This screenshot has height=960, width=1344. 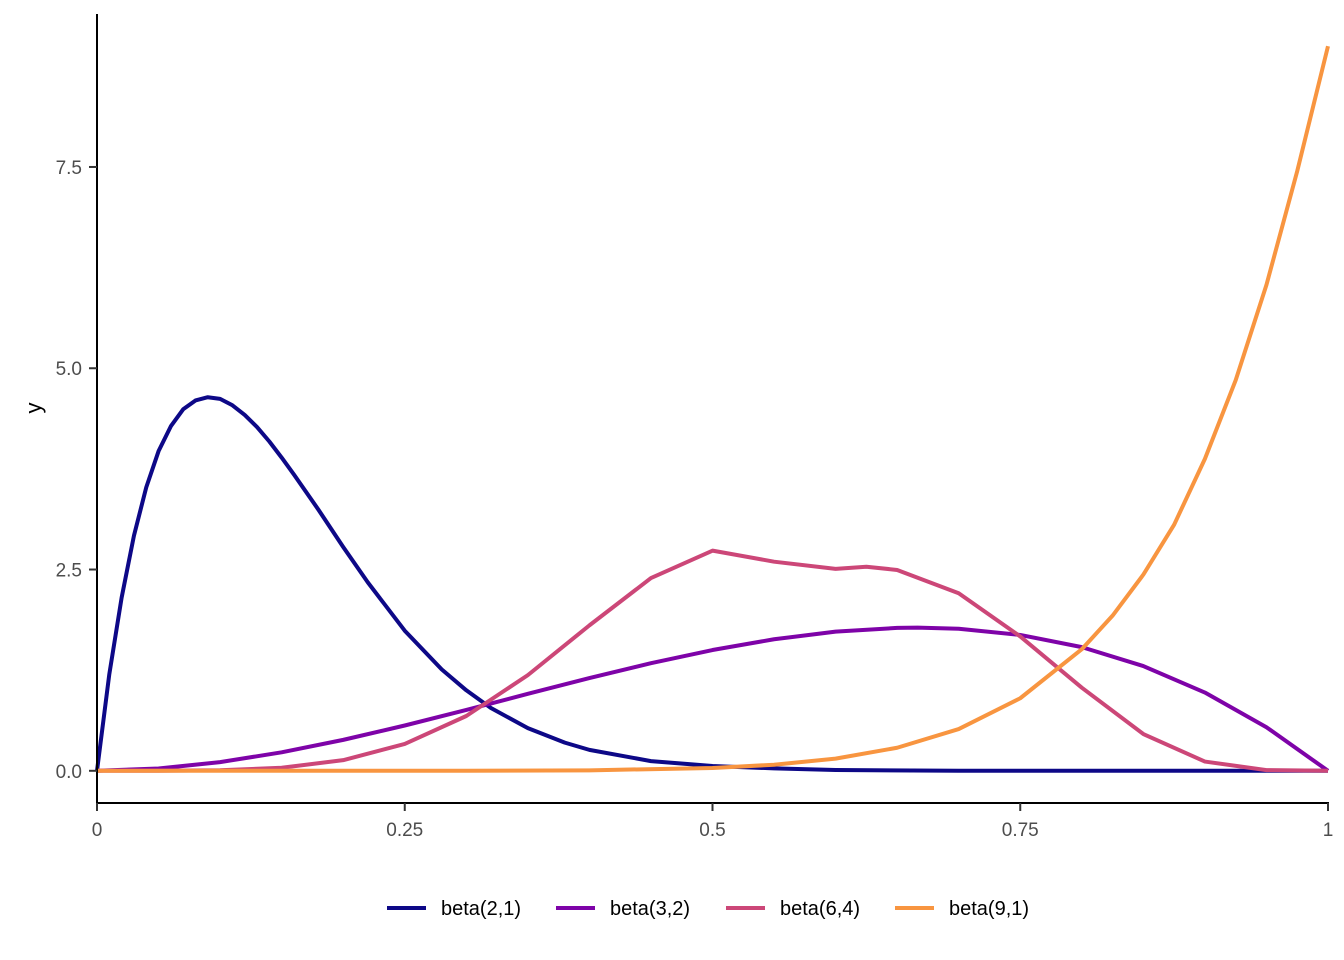 I want to click on x-tick-label: 0.5, so click(x=712, y=830).